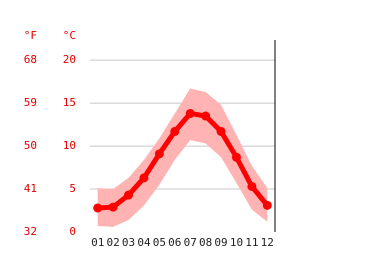 This screenshot has height=273, width=365. What do you see at coordinates (30, 188) in the screenshot?
I see `y2-tick-label: 41` at bounding box center [30, 188].